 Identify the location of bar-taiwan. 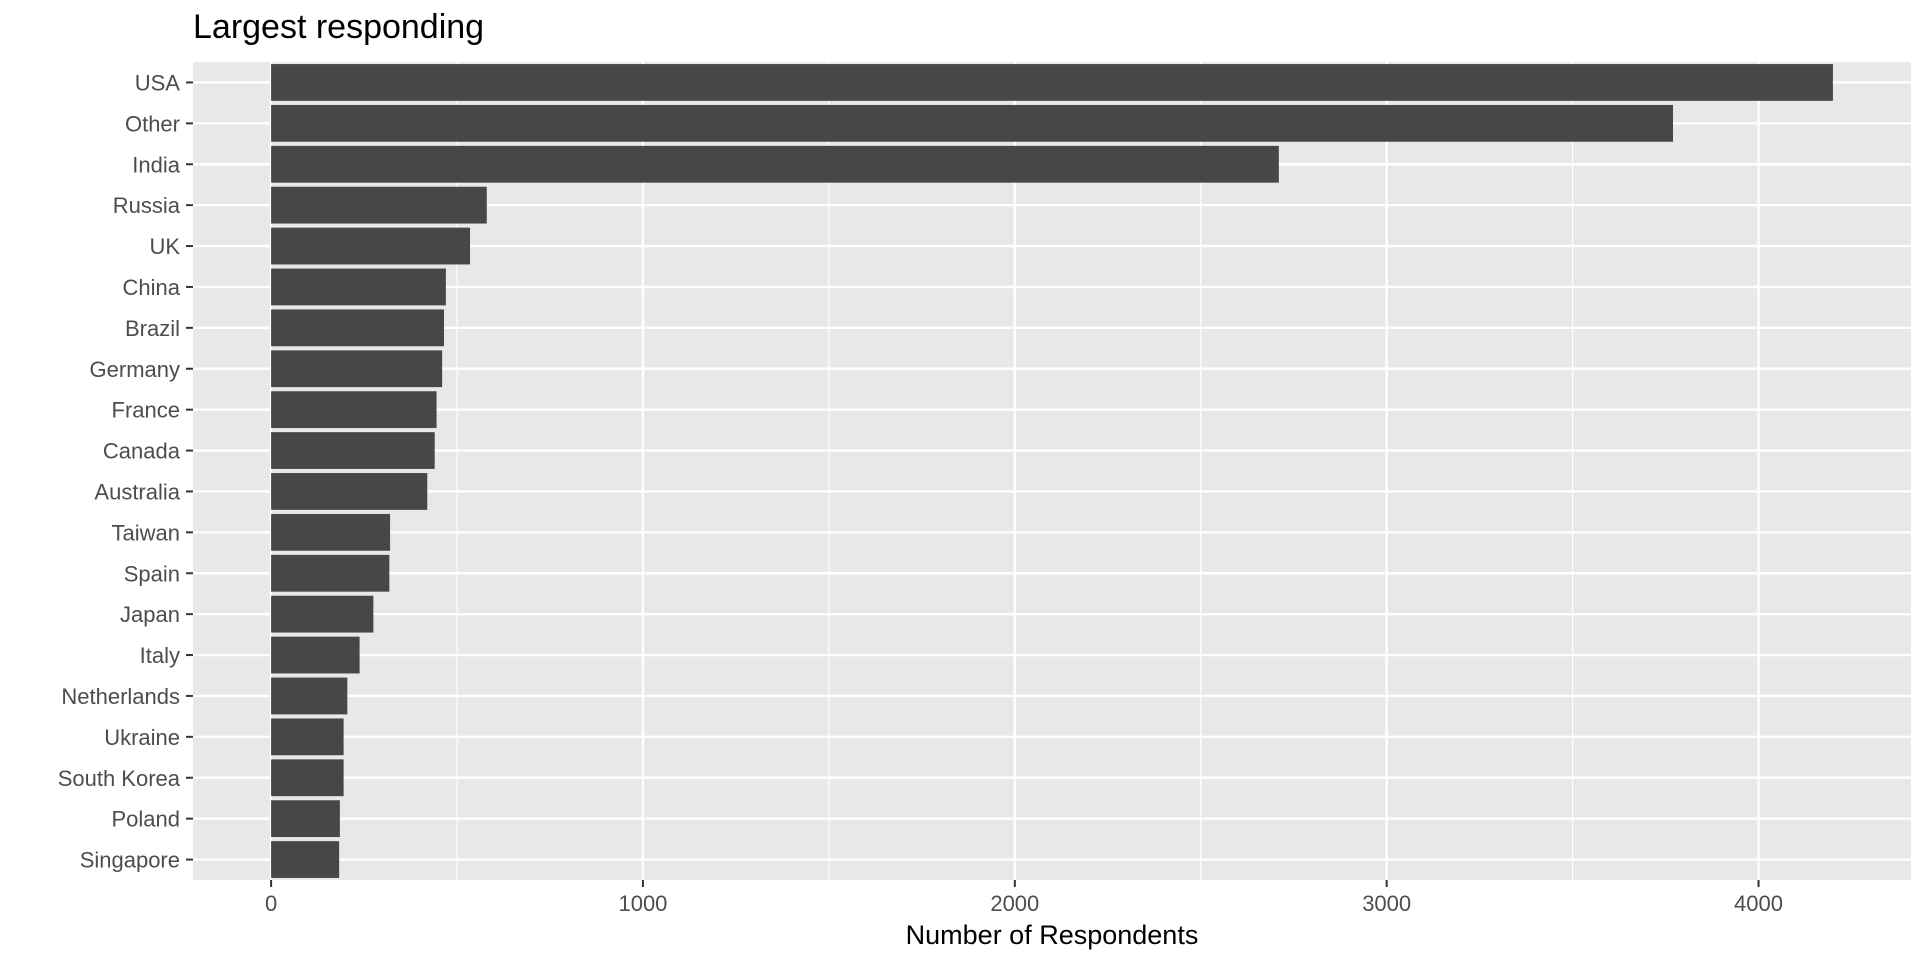
(331, 532).